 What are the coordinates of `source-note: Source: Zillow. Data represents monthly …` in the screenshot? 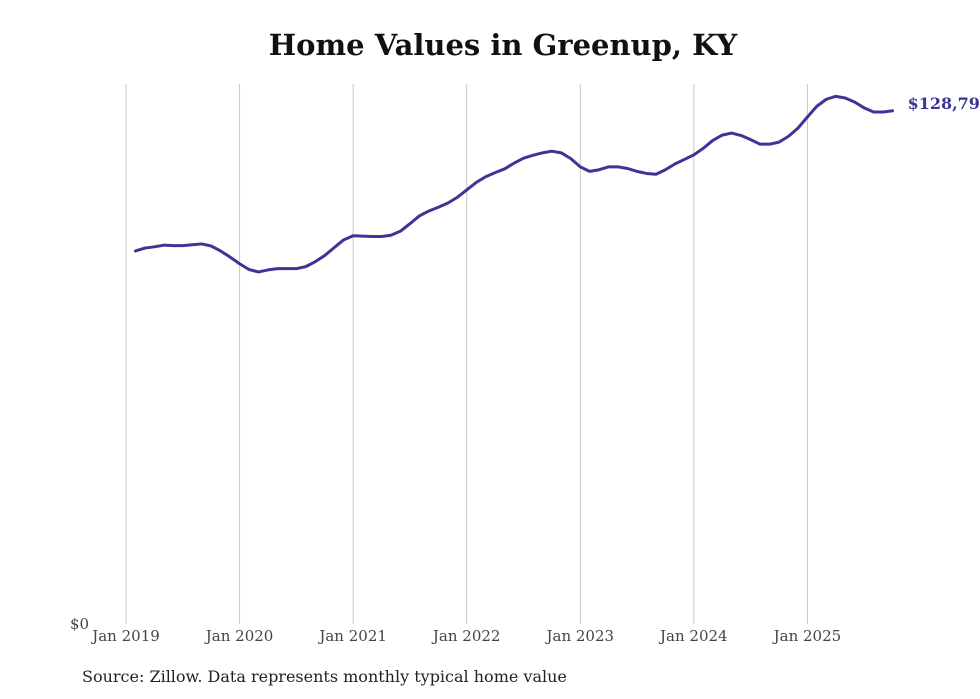 It's located at (324, 676).